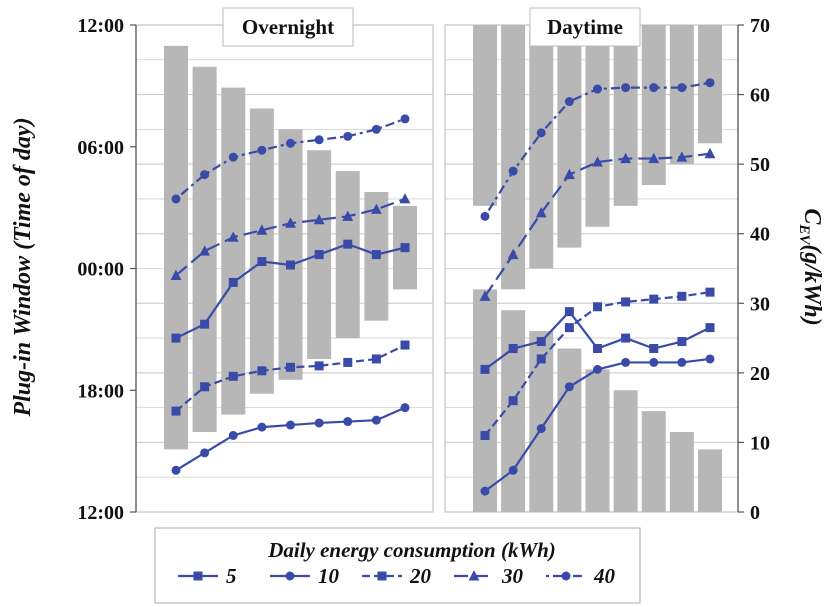  What do you see at coordinates (100, 391) in the screenshot?
I see `left-tick-label: 18:00` at bounding box center [100, 391].